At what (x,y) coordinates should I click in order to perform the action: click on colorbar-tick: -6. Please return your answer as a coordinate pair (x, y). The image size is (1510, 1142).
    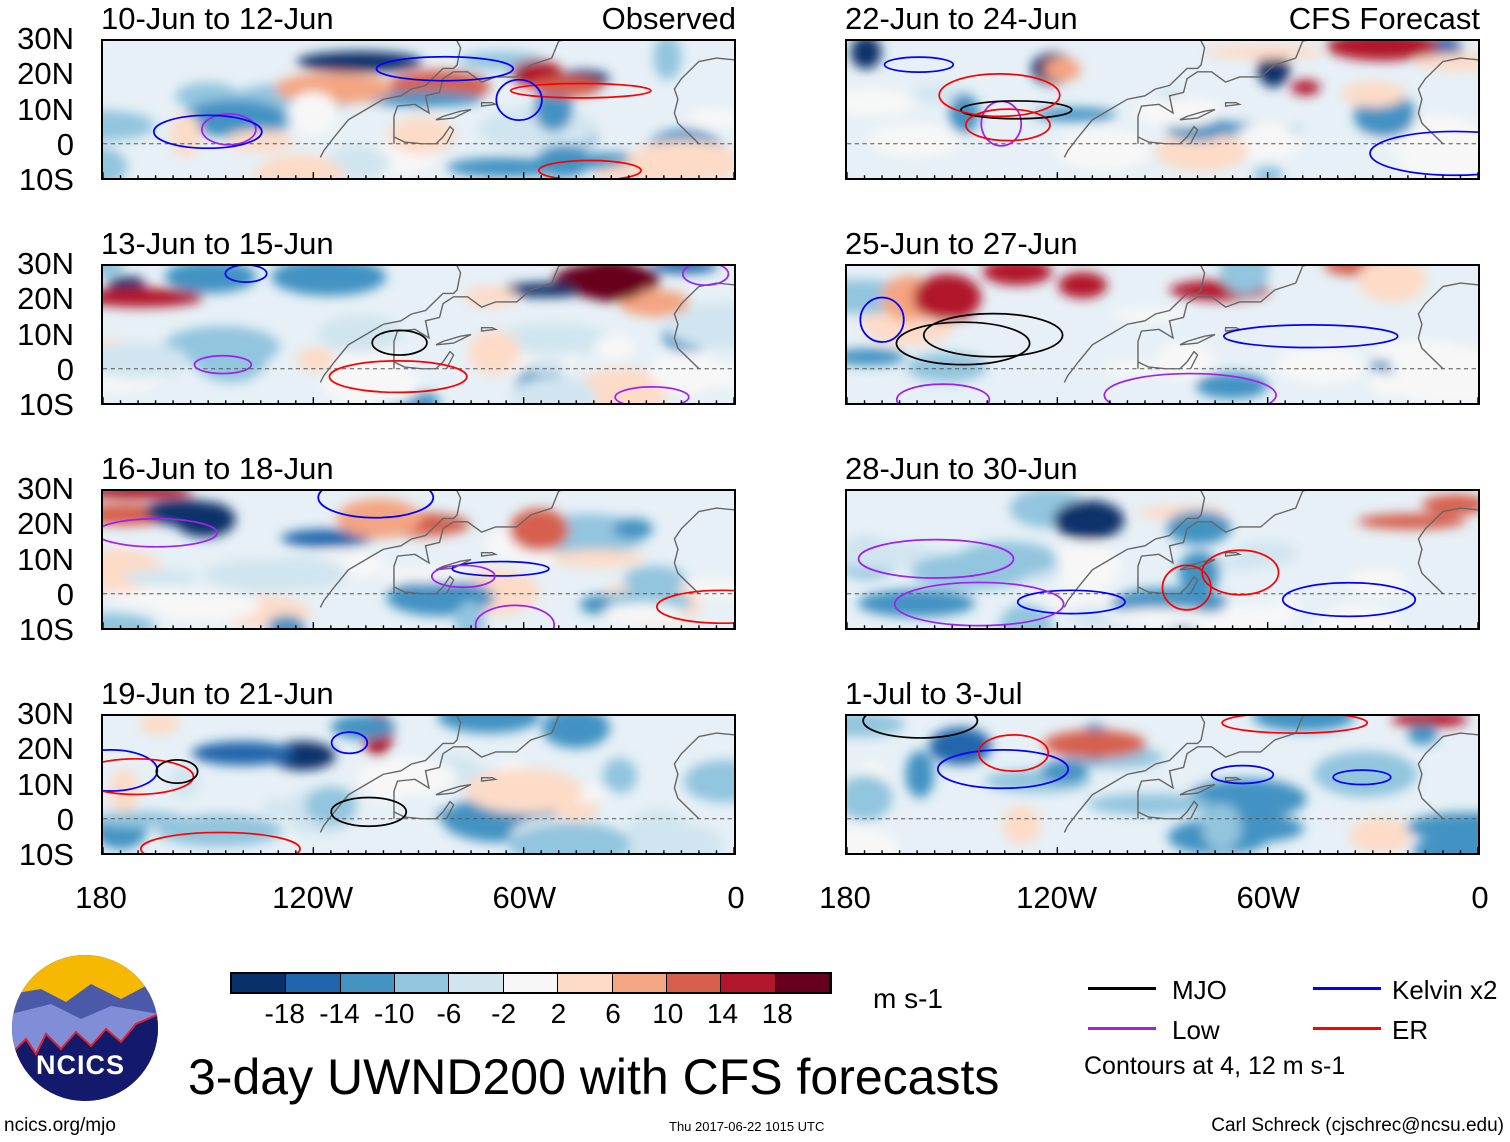
    Looking at the image, I should click on (449, 1013).